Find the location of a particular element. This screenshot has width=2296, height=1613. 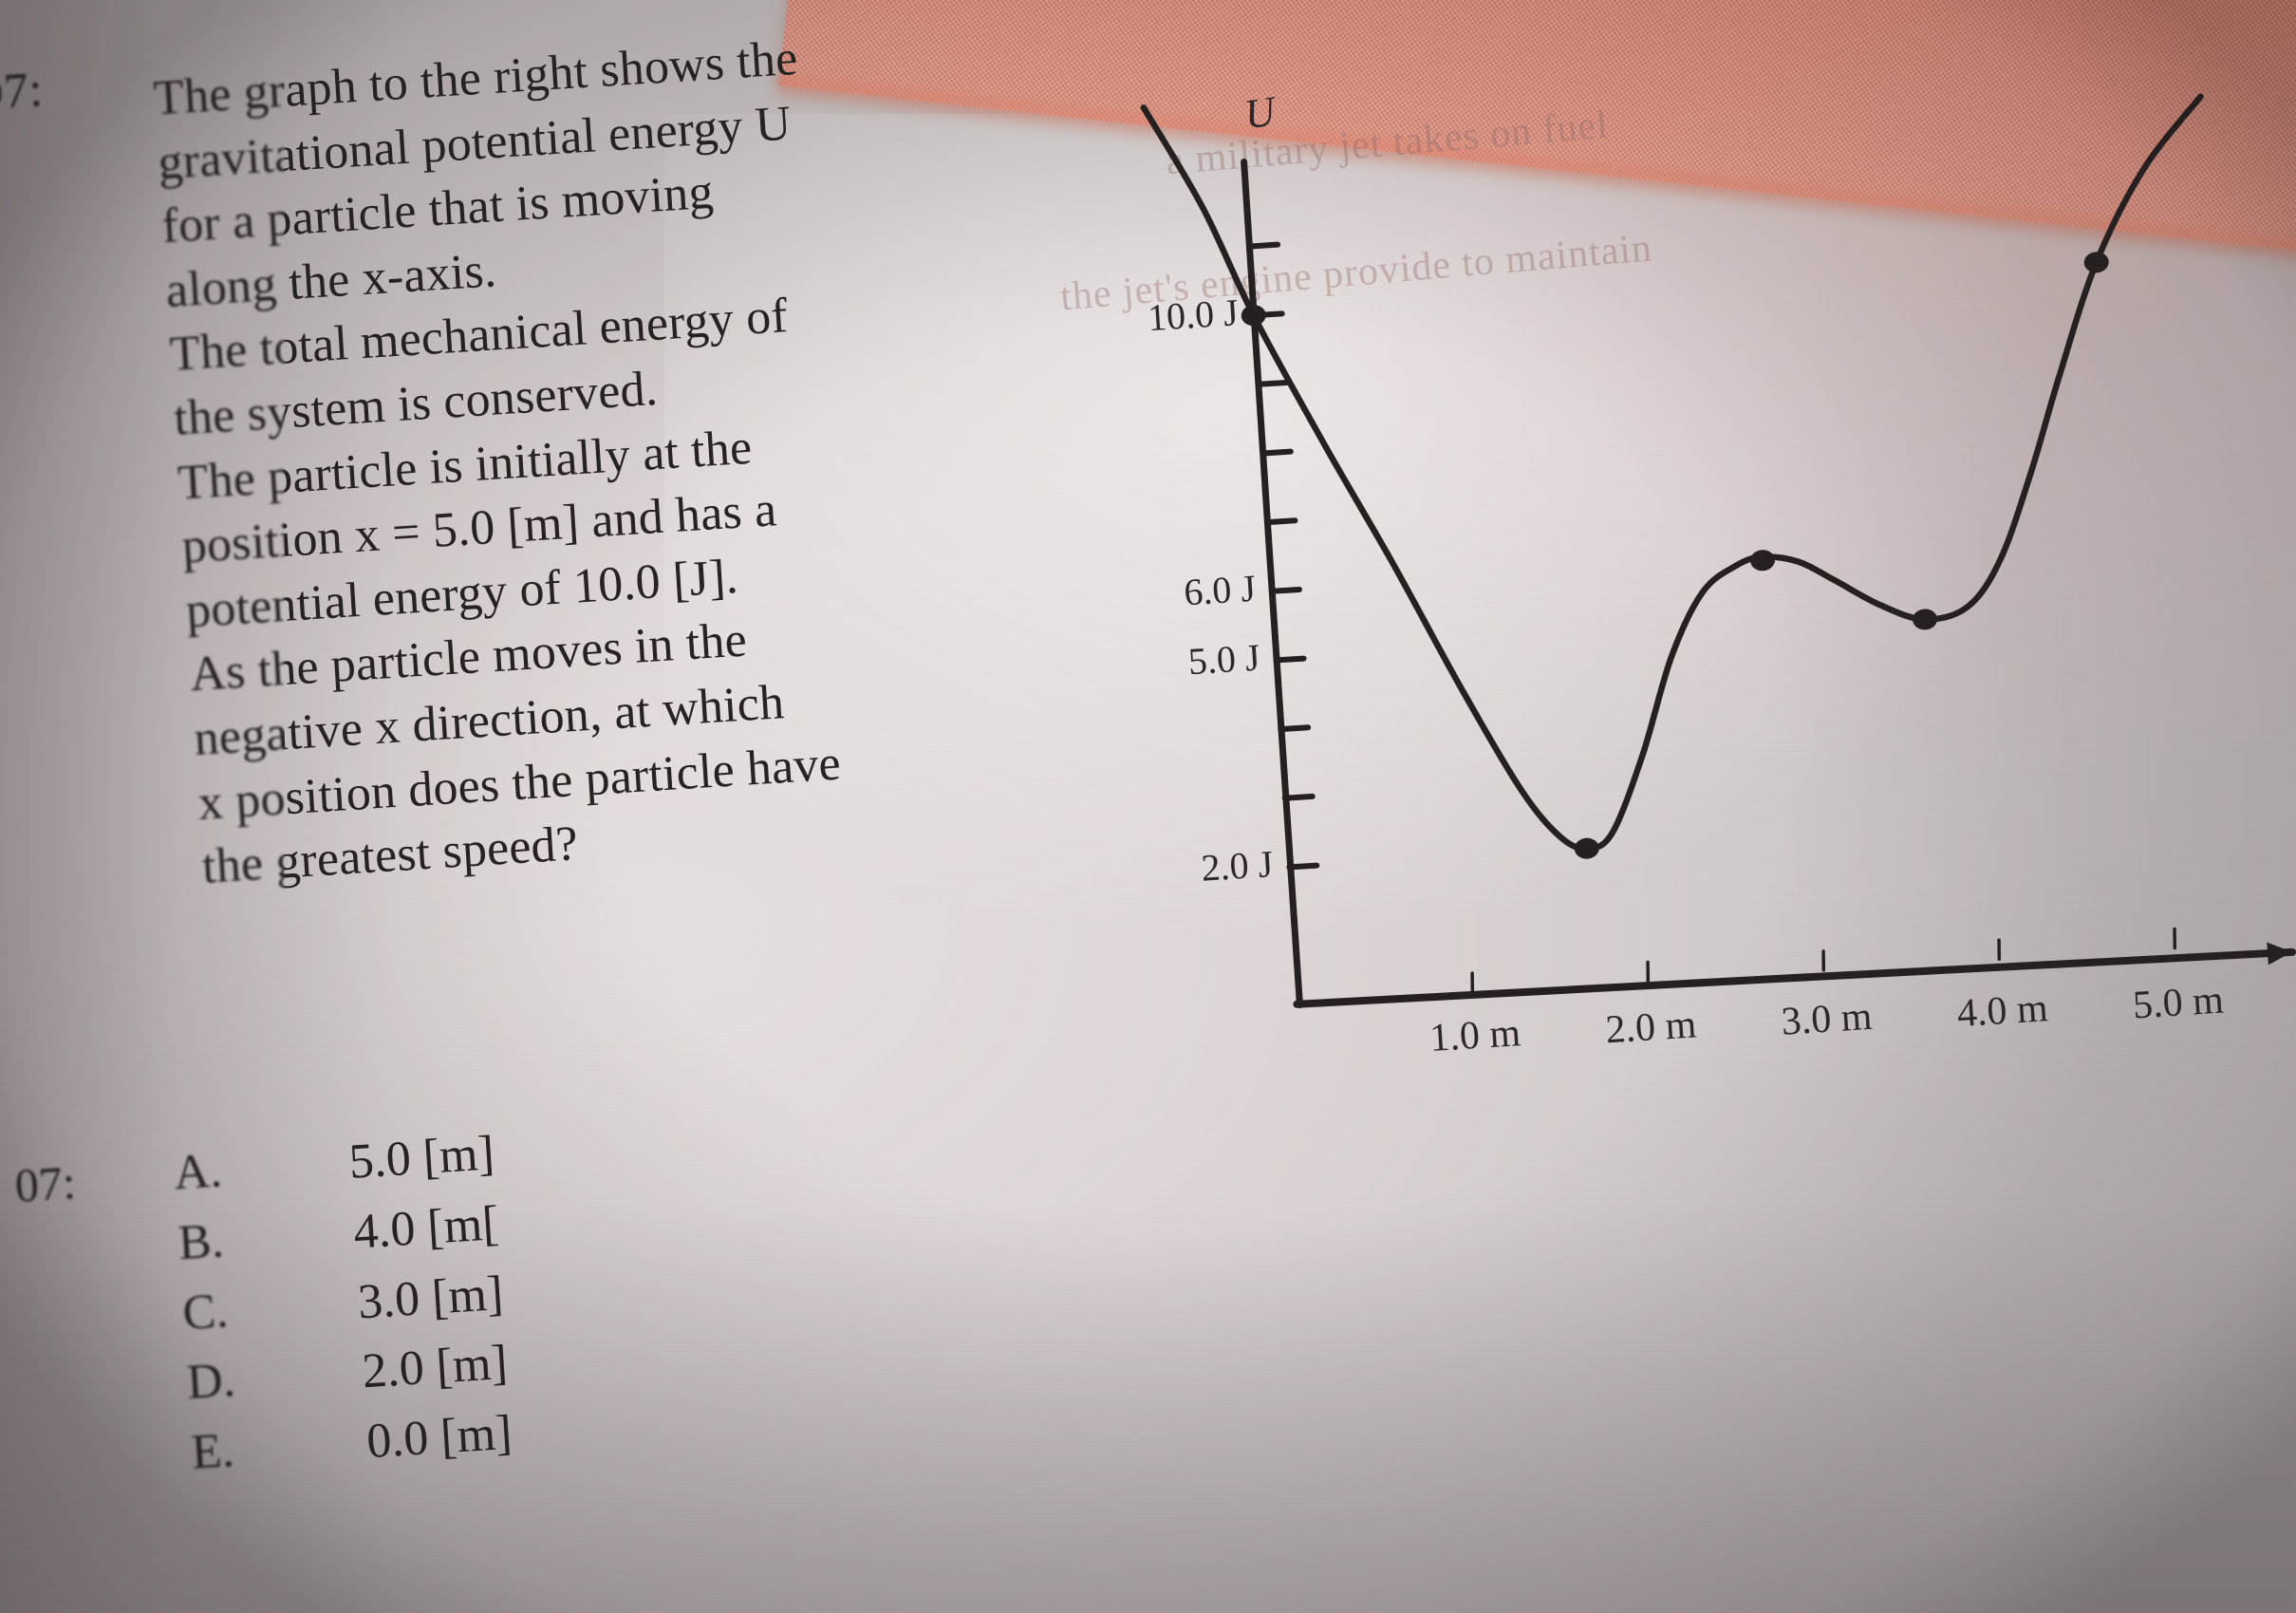

y-axis-label: U is located at coordinates (1260, 113).